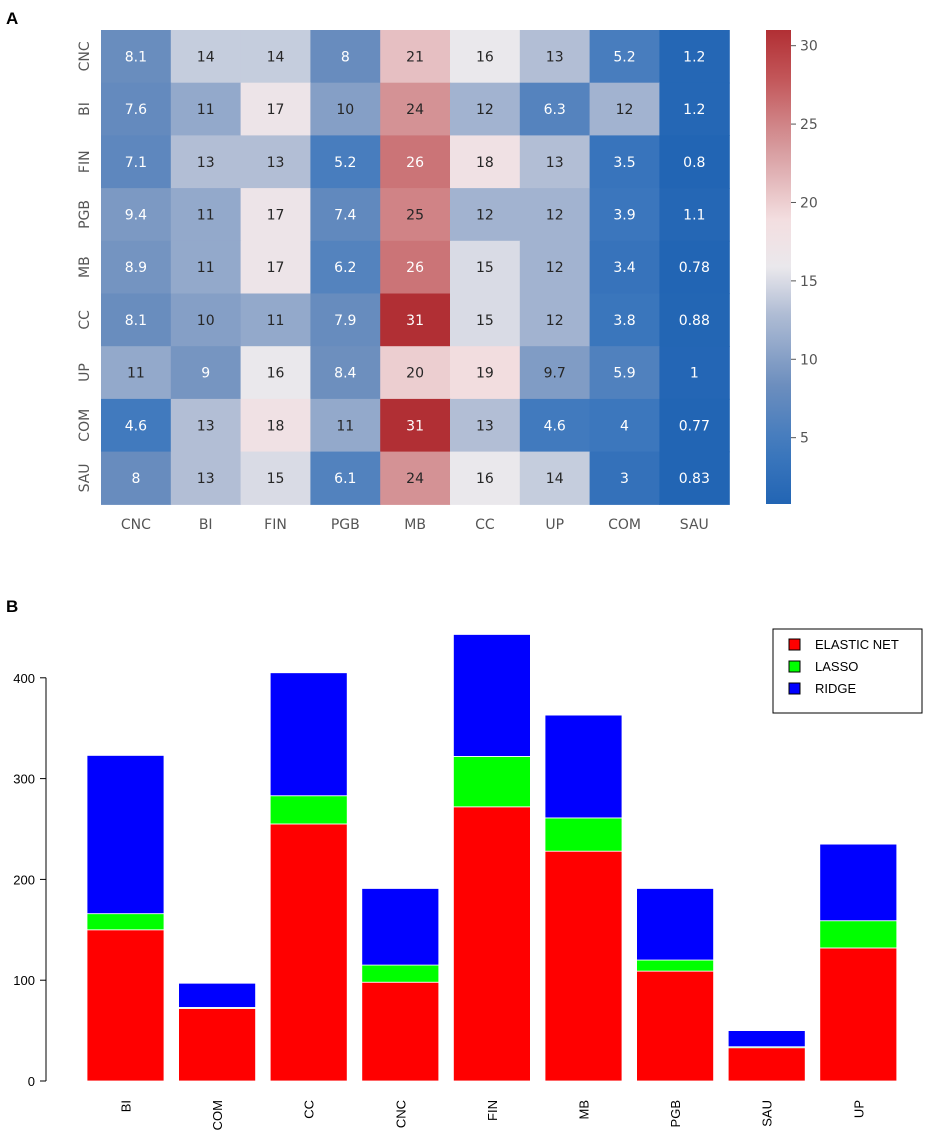  I want to click on heatmap-cell-label: 8.4, so click(345, 374).